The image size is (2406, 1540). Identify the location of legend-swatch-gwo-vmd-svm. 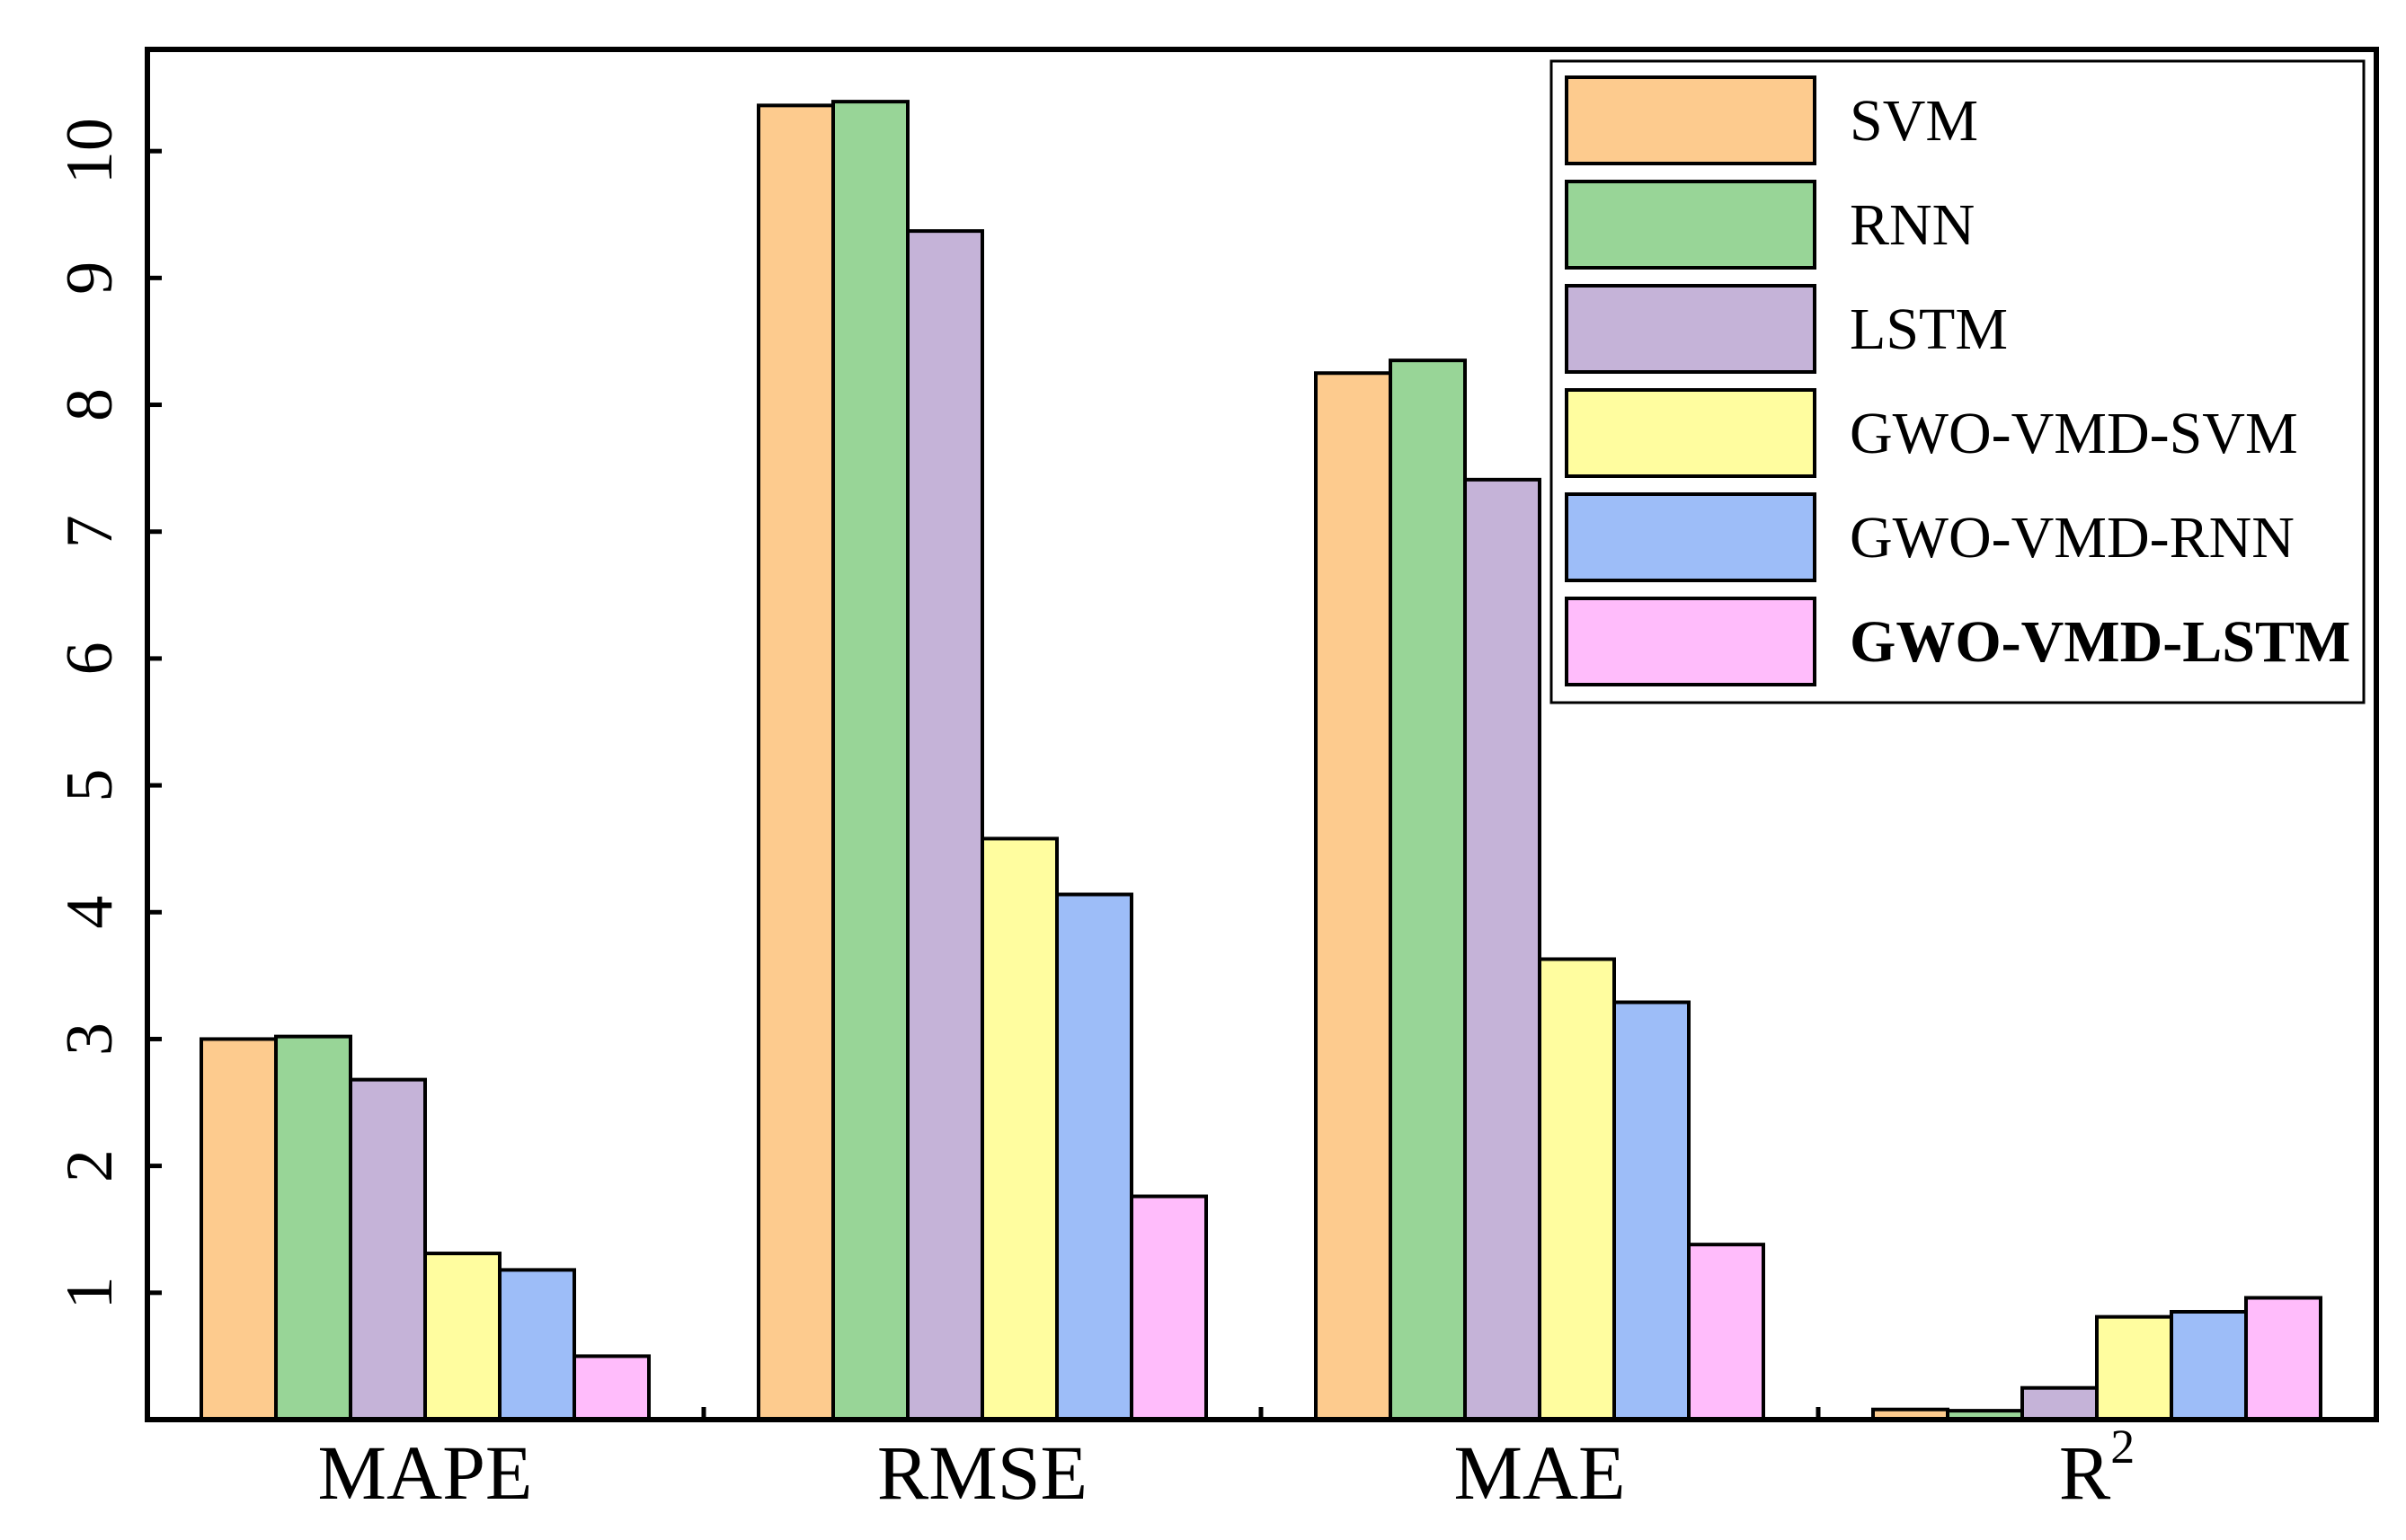
(1691, 433).